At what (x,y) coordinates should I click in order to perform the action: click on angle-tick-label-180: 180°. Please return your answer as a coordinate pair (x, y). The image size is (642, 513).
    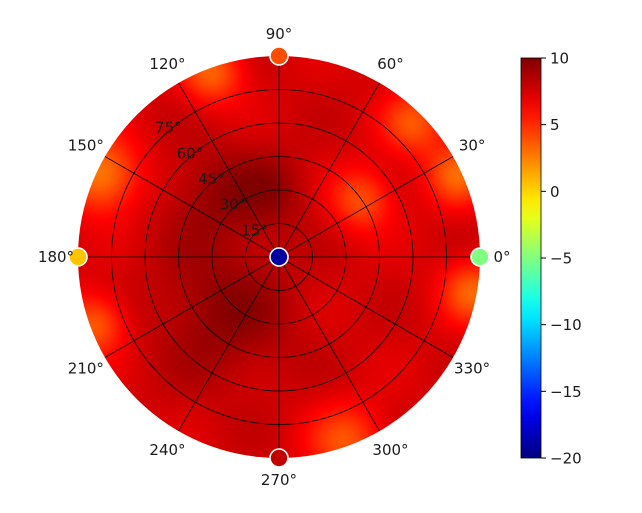
    Looking at the image, I should click on (56, 257).